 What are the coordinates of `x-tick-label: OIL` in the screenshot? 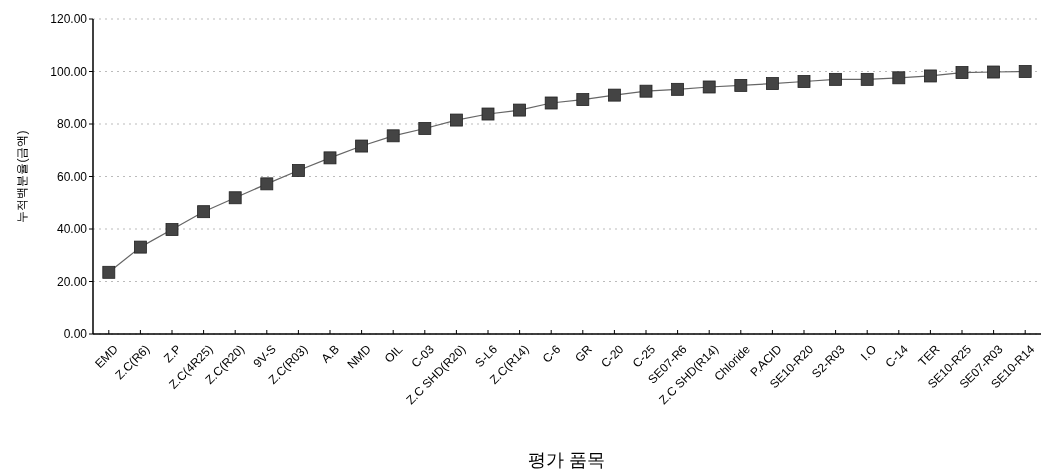 It's located at (393, 353).